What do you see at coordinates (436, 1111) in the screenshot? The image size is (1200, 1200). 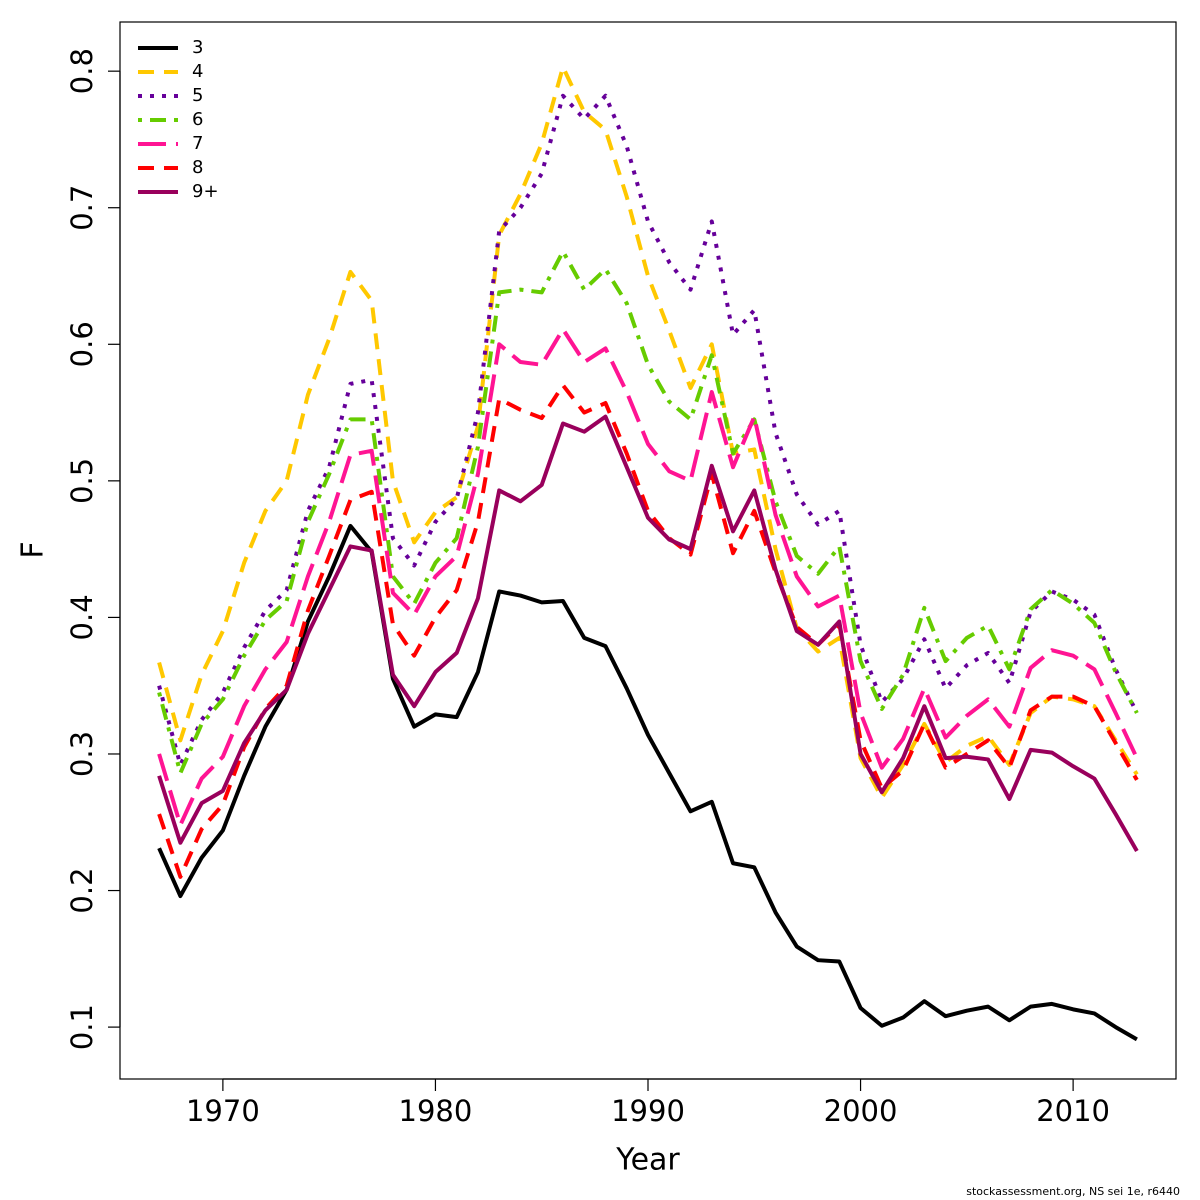 I see `x-tick-label: 1980` at bounding box center [436, 1111].